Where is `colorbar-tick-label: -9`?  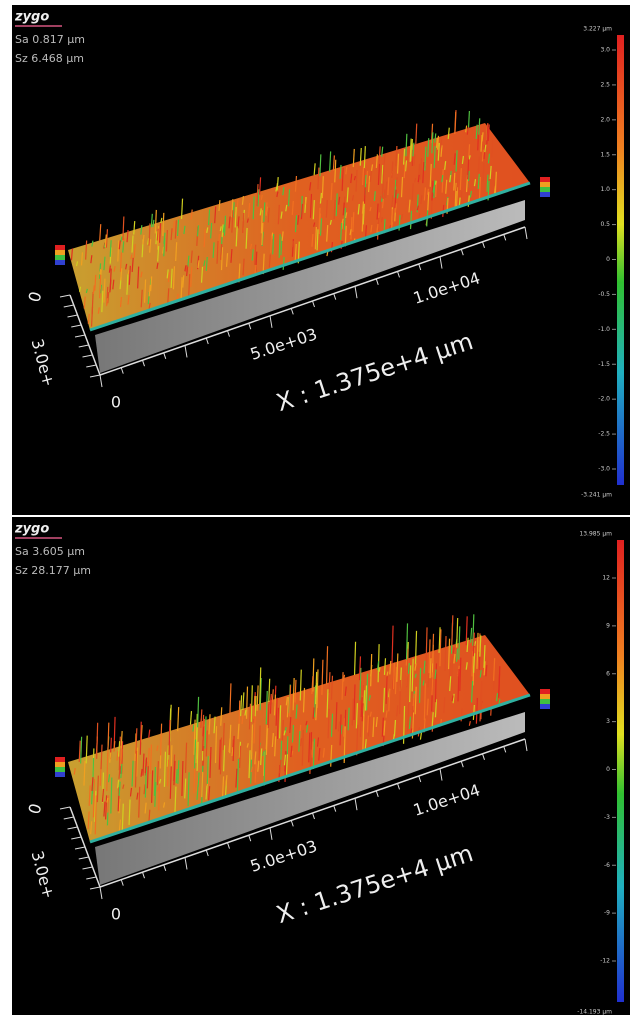
colorbar-tick-label: -9 is located at coordinates (607, 913).